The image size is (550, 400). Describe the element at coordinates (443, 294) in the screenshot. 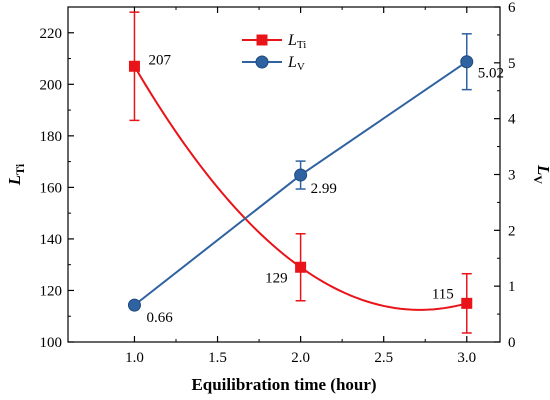

I see `data-label: 115` at that location.